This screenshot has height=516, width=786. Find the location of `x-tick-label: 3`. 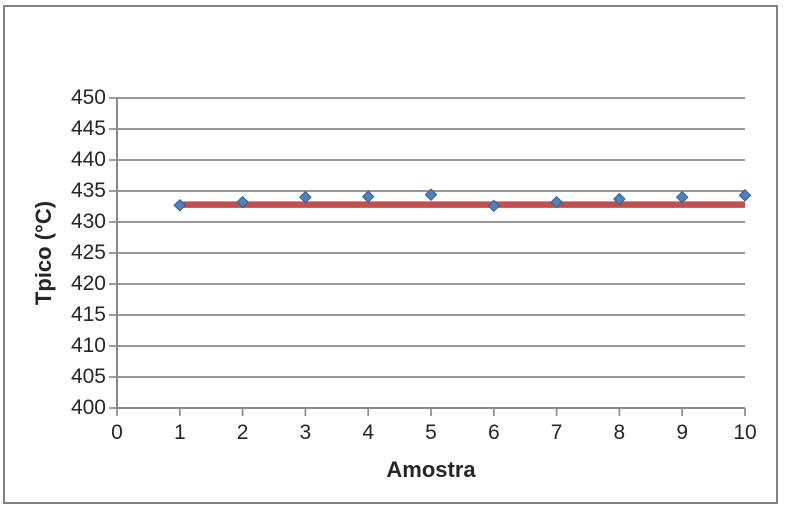

x-tick-label: 3 is located at coordinates (305, 432).